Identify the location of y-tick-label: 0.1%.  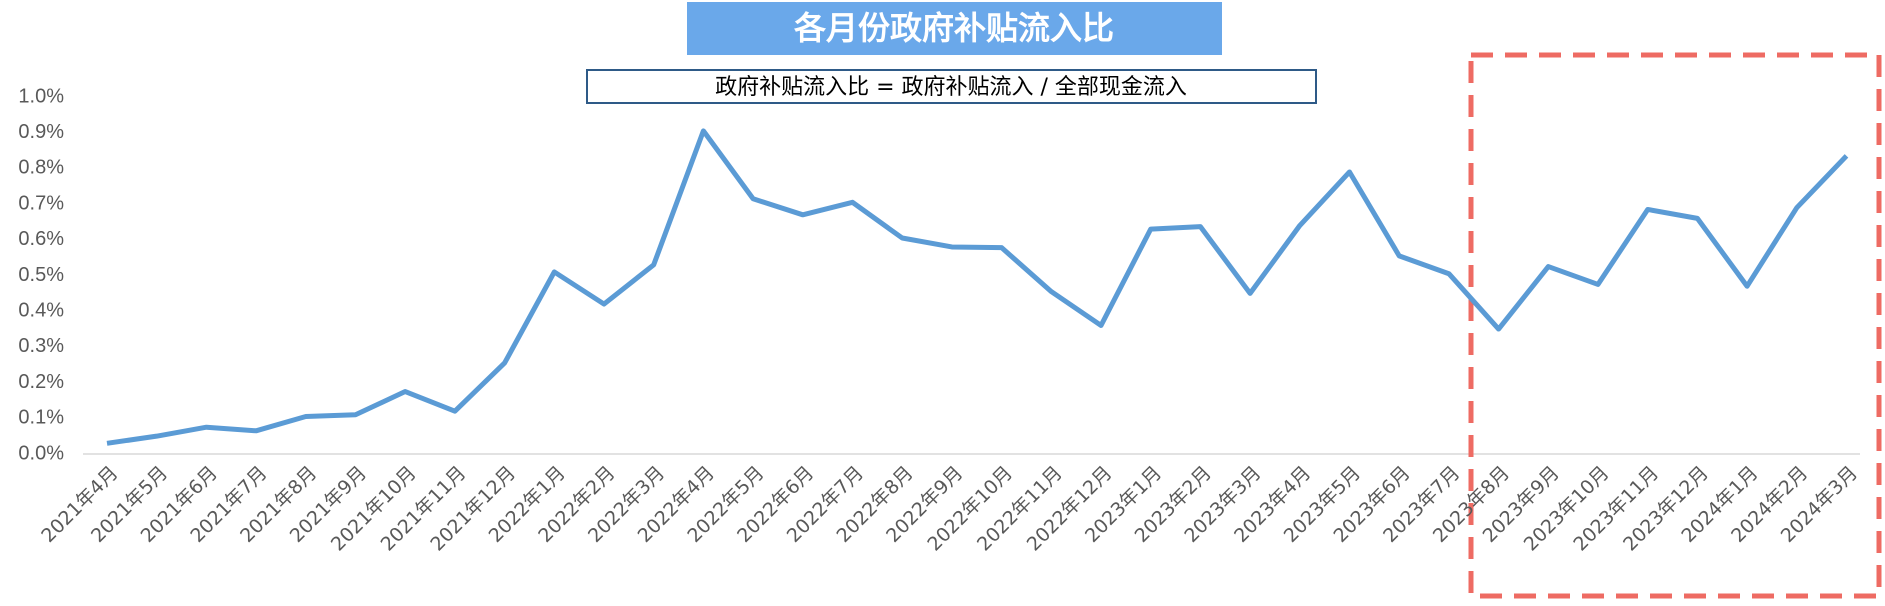
(41, 418).